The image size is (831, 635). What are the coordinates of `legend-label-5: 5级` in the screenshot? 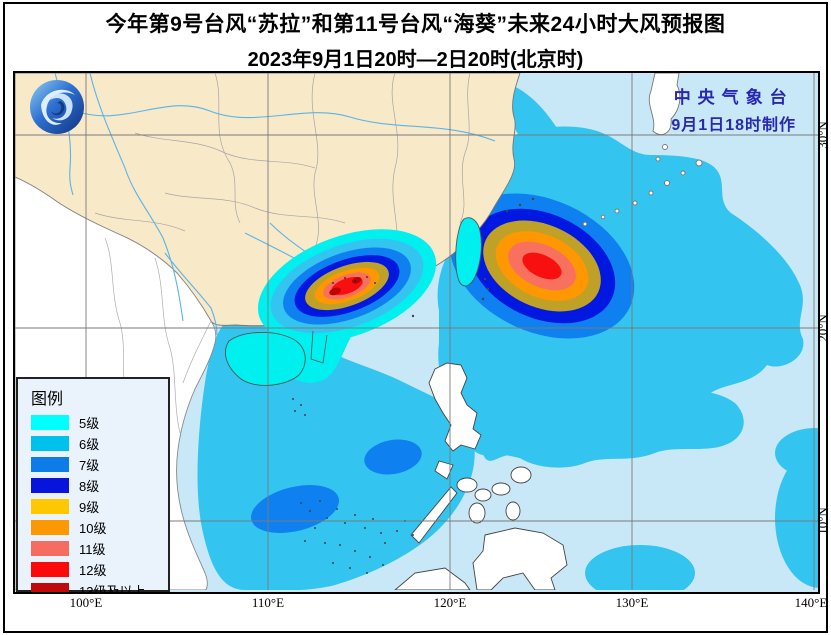 It's located at (89, 423).